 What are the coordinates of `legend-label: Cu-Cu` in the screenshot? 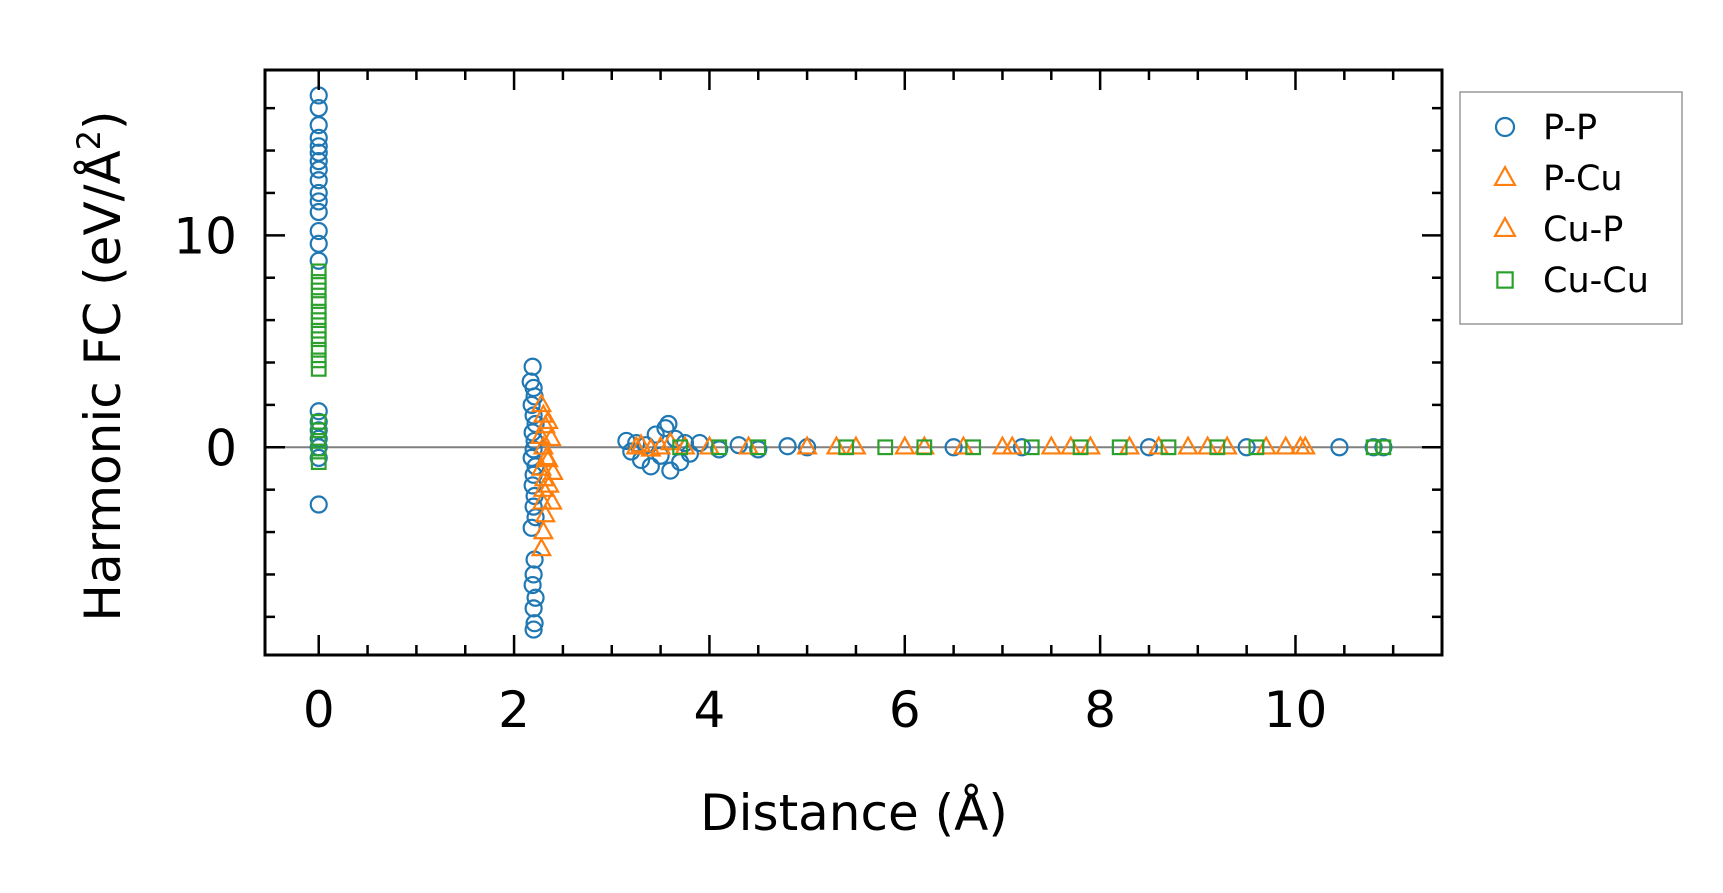 It's located at (1596, 281).